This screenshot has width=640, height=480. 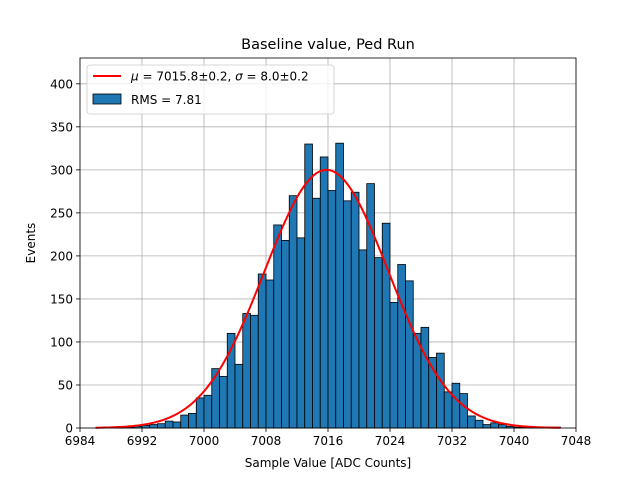 What do you see at coordinates (142, 441) in the screenshot?
I see `x-tick-label: 6992` at bounding box center [142, 441].